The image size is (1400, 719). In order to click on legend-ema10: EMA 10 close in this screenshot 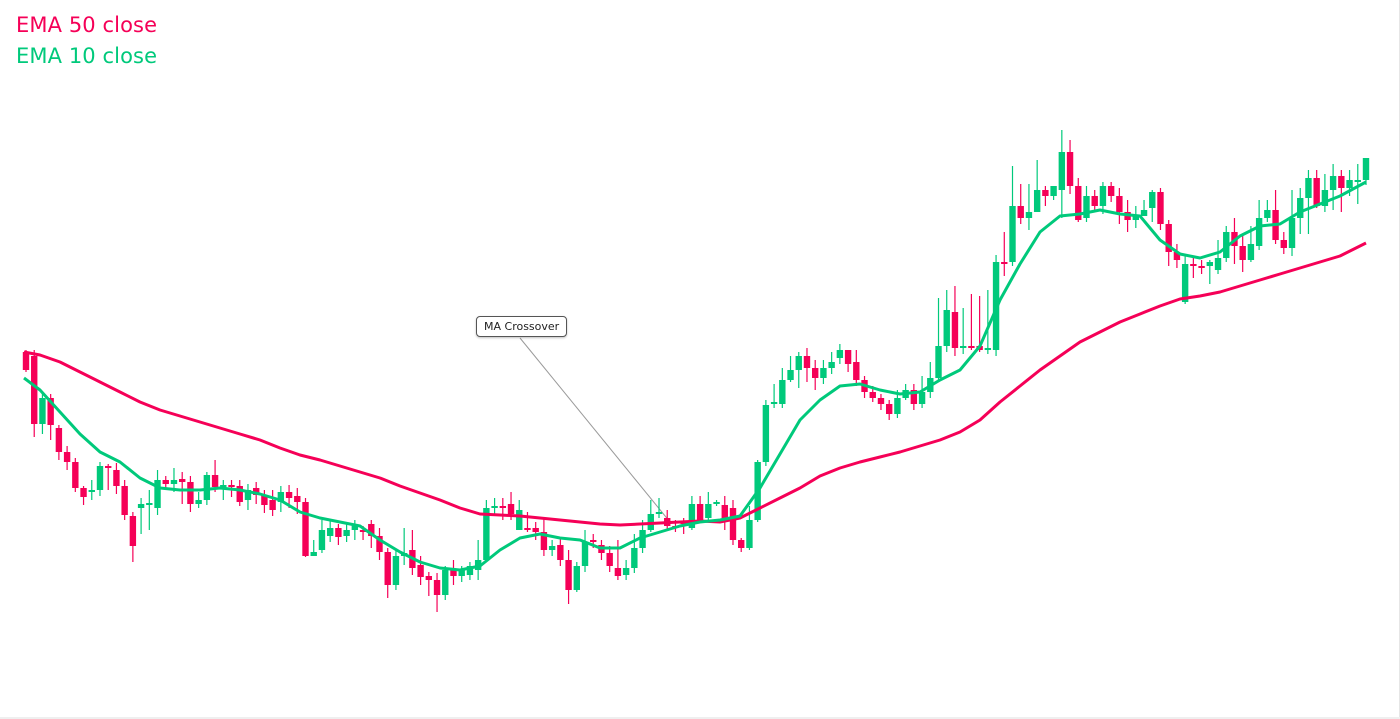, I will do `click(87, 56)`.